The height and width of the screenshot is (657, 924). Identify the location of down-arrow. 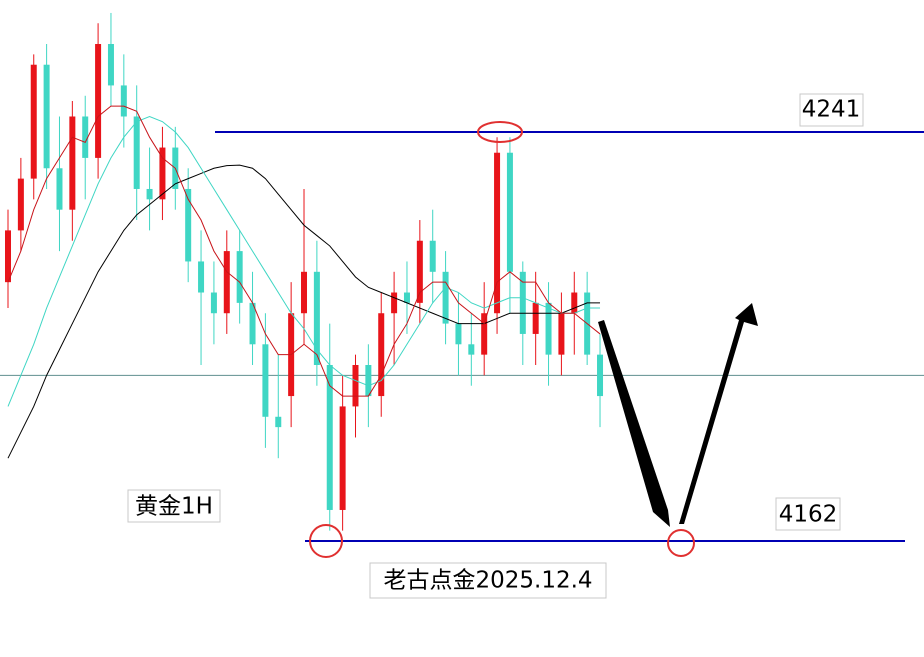
(634, 423).